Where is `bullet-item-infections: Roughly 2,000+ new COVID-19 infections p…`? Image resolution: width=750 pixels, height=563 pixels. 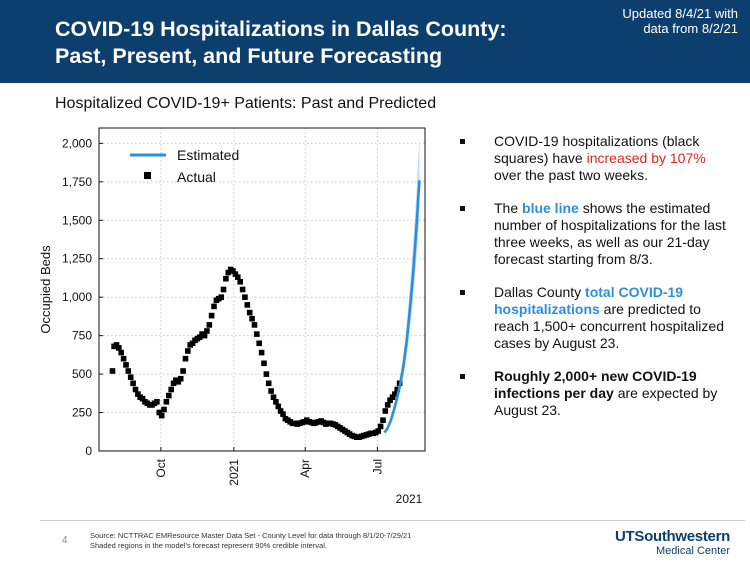
bullet-item-infections: Roughly 2,000+ new COVID-19 infections p… is located at coordinates (595, 393).